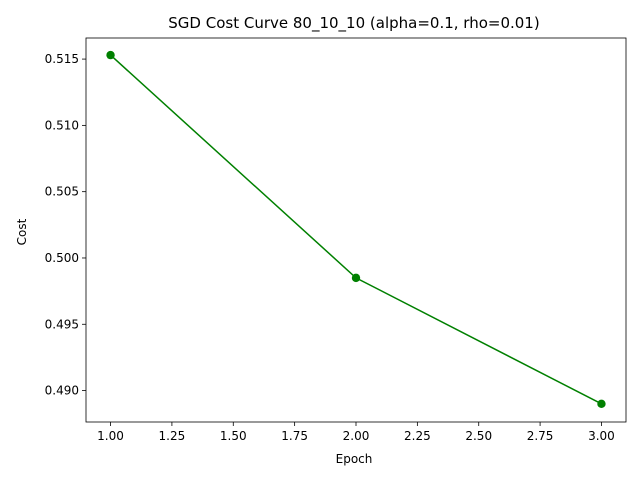 This screenshot has height=484, width=640. I want to click on y-axis-label: Cost, so click(22, 231).